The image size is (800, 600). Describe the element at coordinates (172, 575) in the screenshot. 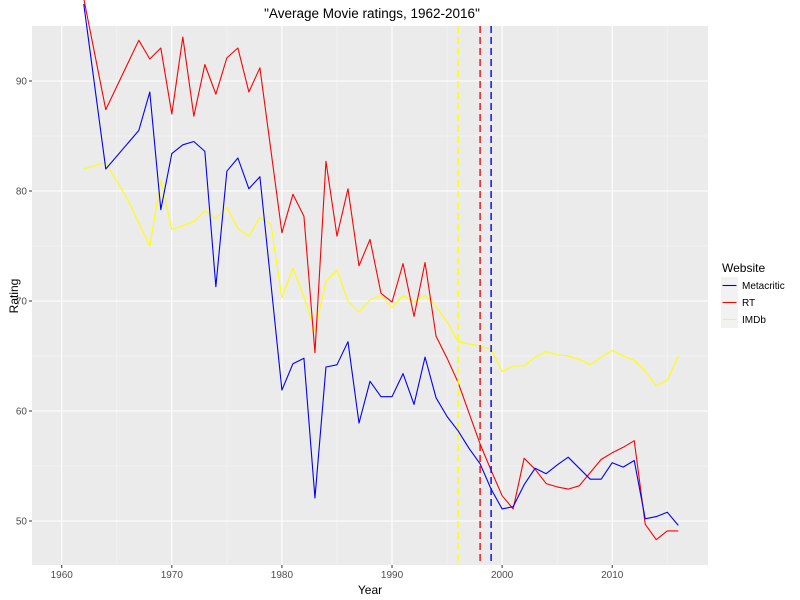

I see `x-tick-label: 1970` at that location.